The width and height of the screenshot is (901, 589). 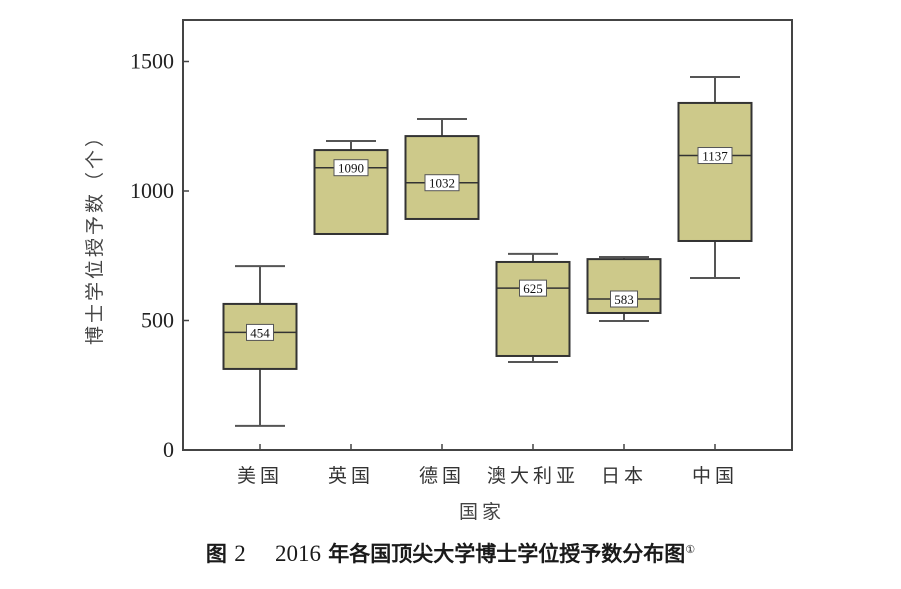 I want to click on median-label: 1032, so click(x=442, y=183).